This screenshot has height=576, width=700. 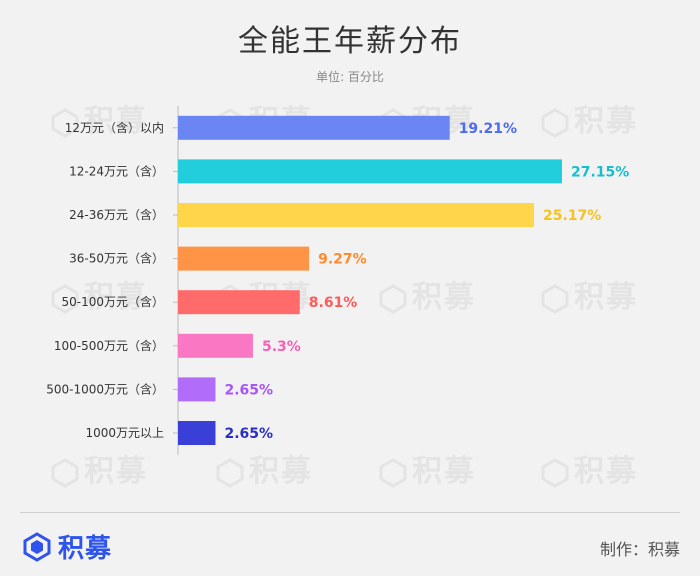 I want to click on data-label: 19.21%, so click(x=488, y=129).